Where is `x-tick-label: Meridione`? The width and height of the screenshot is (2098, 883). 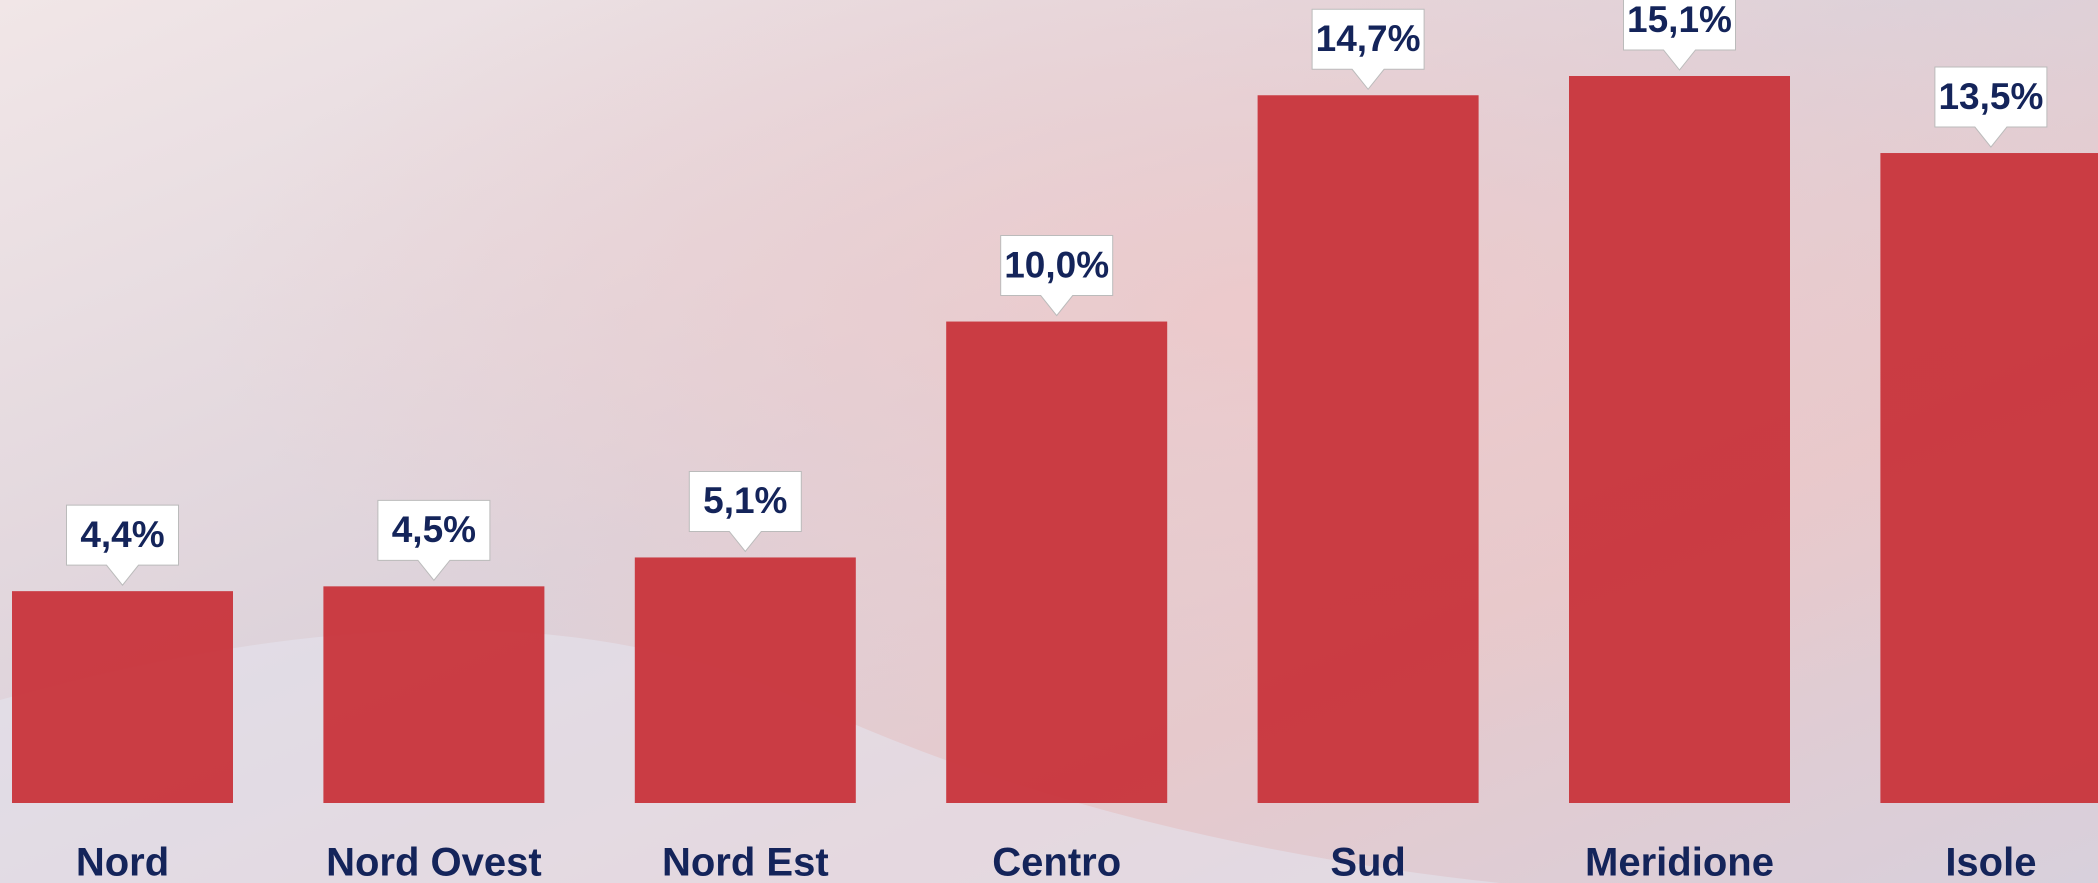
x-tick-label: Meridione is located at coordinates (1679, 862).